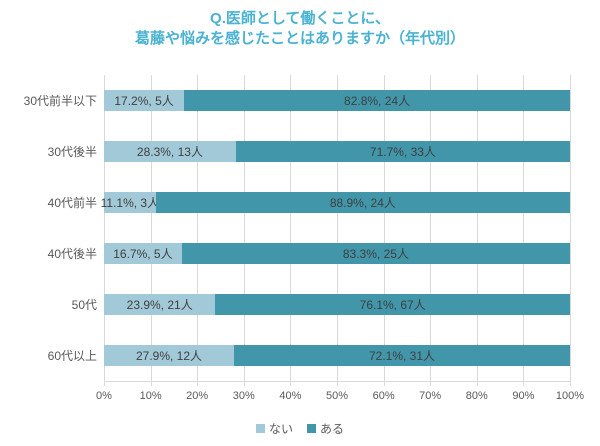 The width and height of the screenshot is (600, 446). I want to click on category-label: 30代後半, so click(72, 152).